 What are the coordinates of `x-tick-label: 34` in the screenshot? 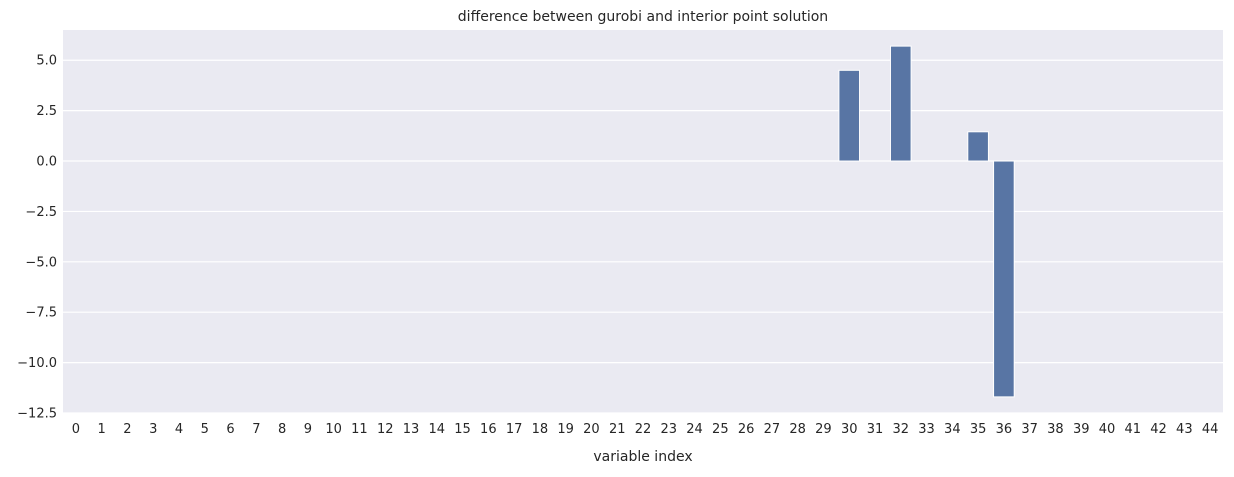 It's located at (952, 429).